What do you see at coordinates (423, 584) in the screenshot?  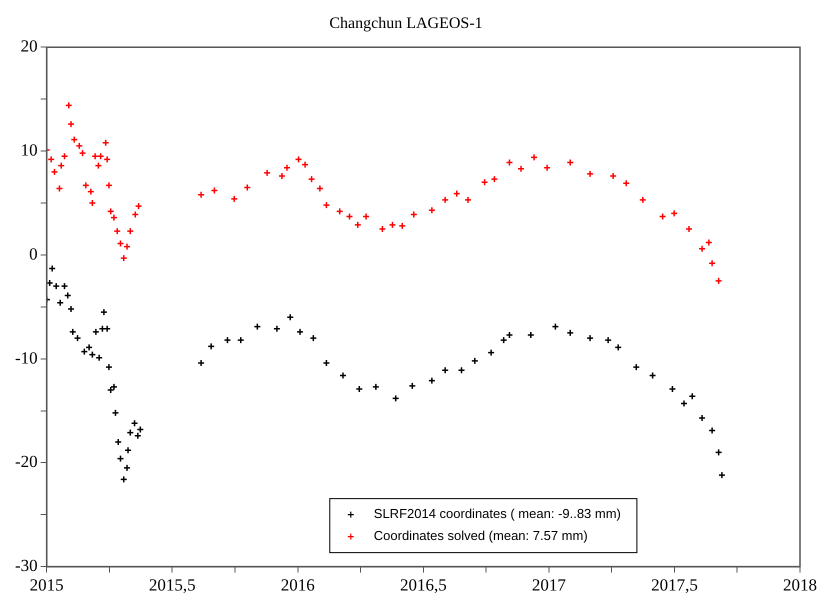 I see `x-tick-label: 2016,5` at bounding box center [423, 584].